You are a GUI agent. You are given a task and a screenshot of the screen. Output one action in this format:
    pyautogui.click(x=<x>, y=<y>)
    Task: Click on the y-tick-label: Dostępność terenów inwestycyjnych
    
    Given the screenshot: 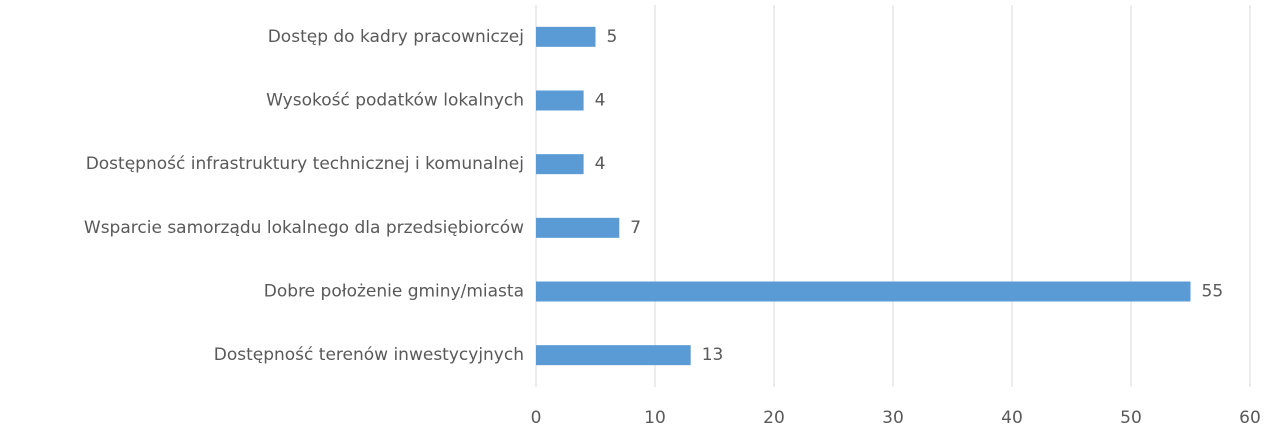 What is the action you would take?
    pyautogui.click(x=369, y=355)
    